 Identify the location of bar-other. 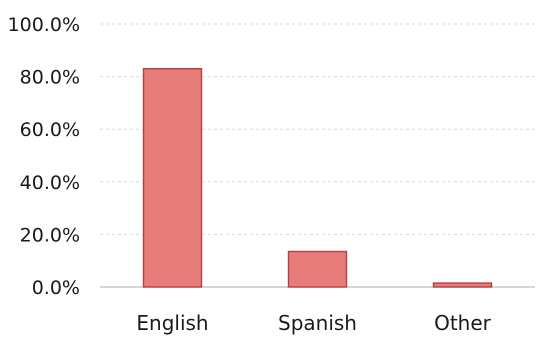
(462, 285).